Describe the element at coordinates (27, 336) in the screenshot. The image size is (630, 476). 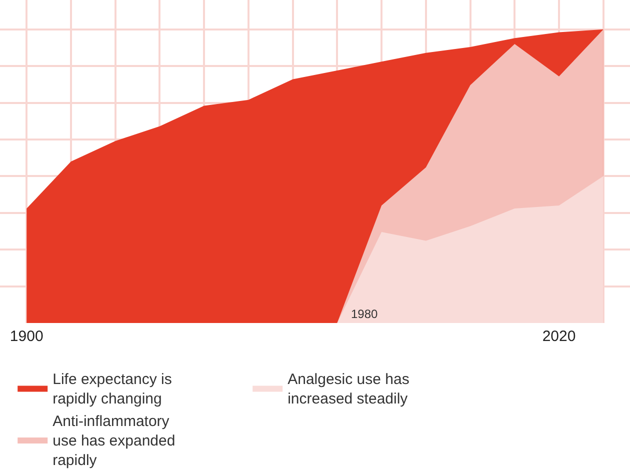
I see `x-tick-label: 1900` at that location.